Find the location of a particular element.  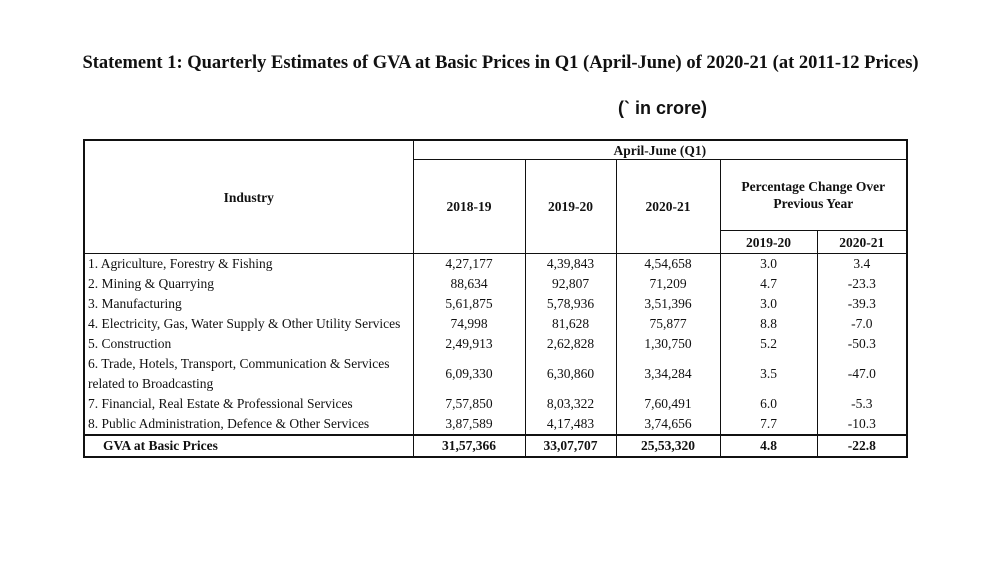

total-value-2020-21: 25,53,320 is located at coordinates (668, 445).